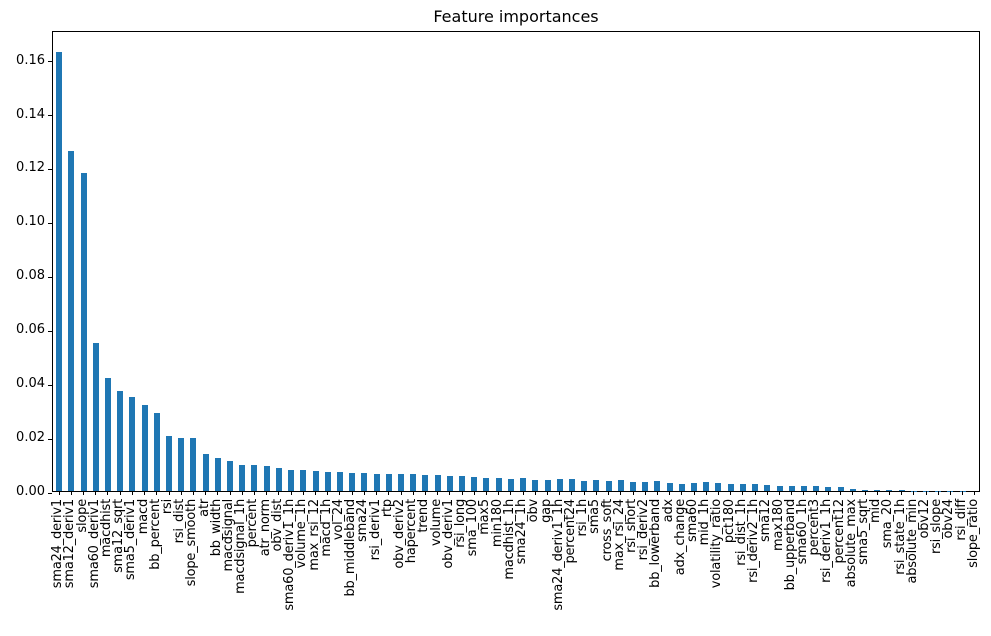 The height and width of the screenshot is (636, 991). Describe the element at coordinates (30, 114) in the screenshot. I see `y-tick-label: 0.14` at that location.